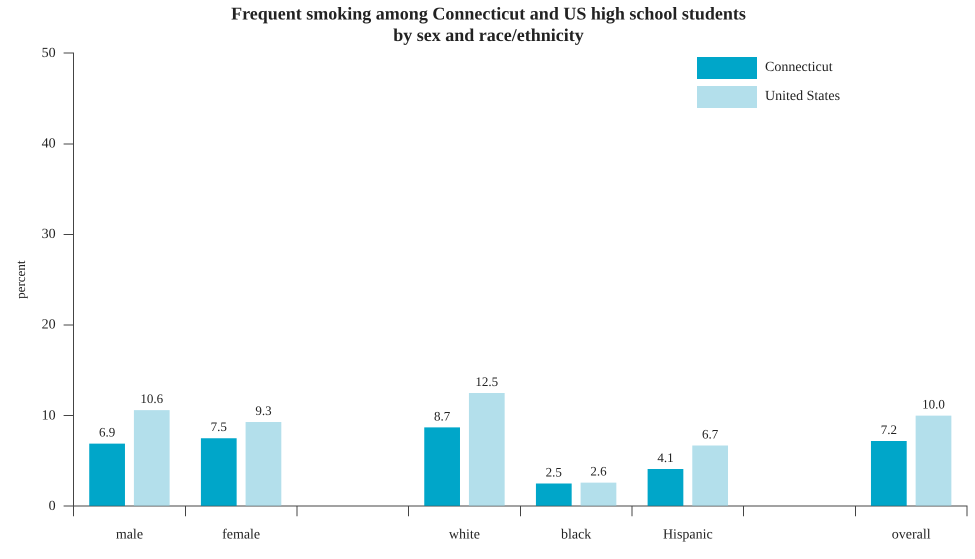 The image size is (975, 559). Describe the element at coordinates (49, 234) in the screenshot. I see `y-tick-label: 30` at that location.